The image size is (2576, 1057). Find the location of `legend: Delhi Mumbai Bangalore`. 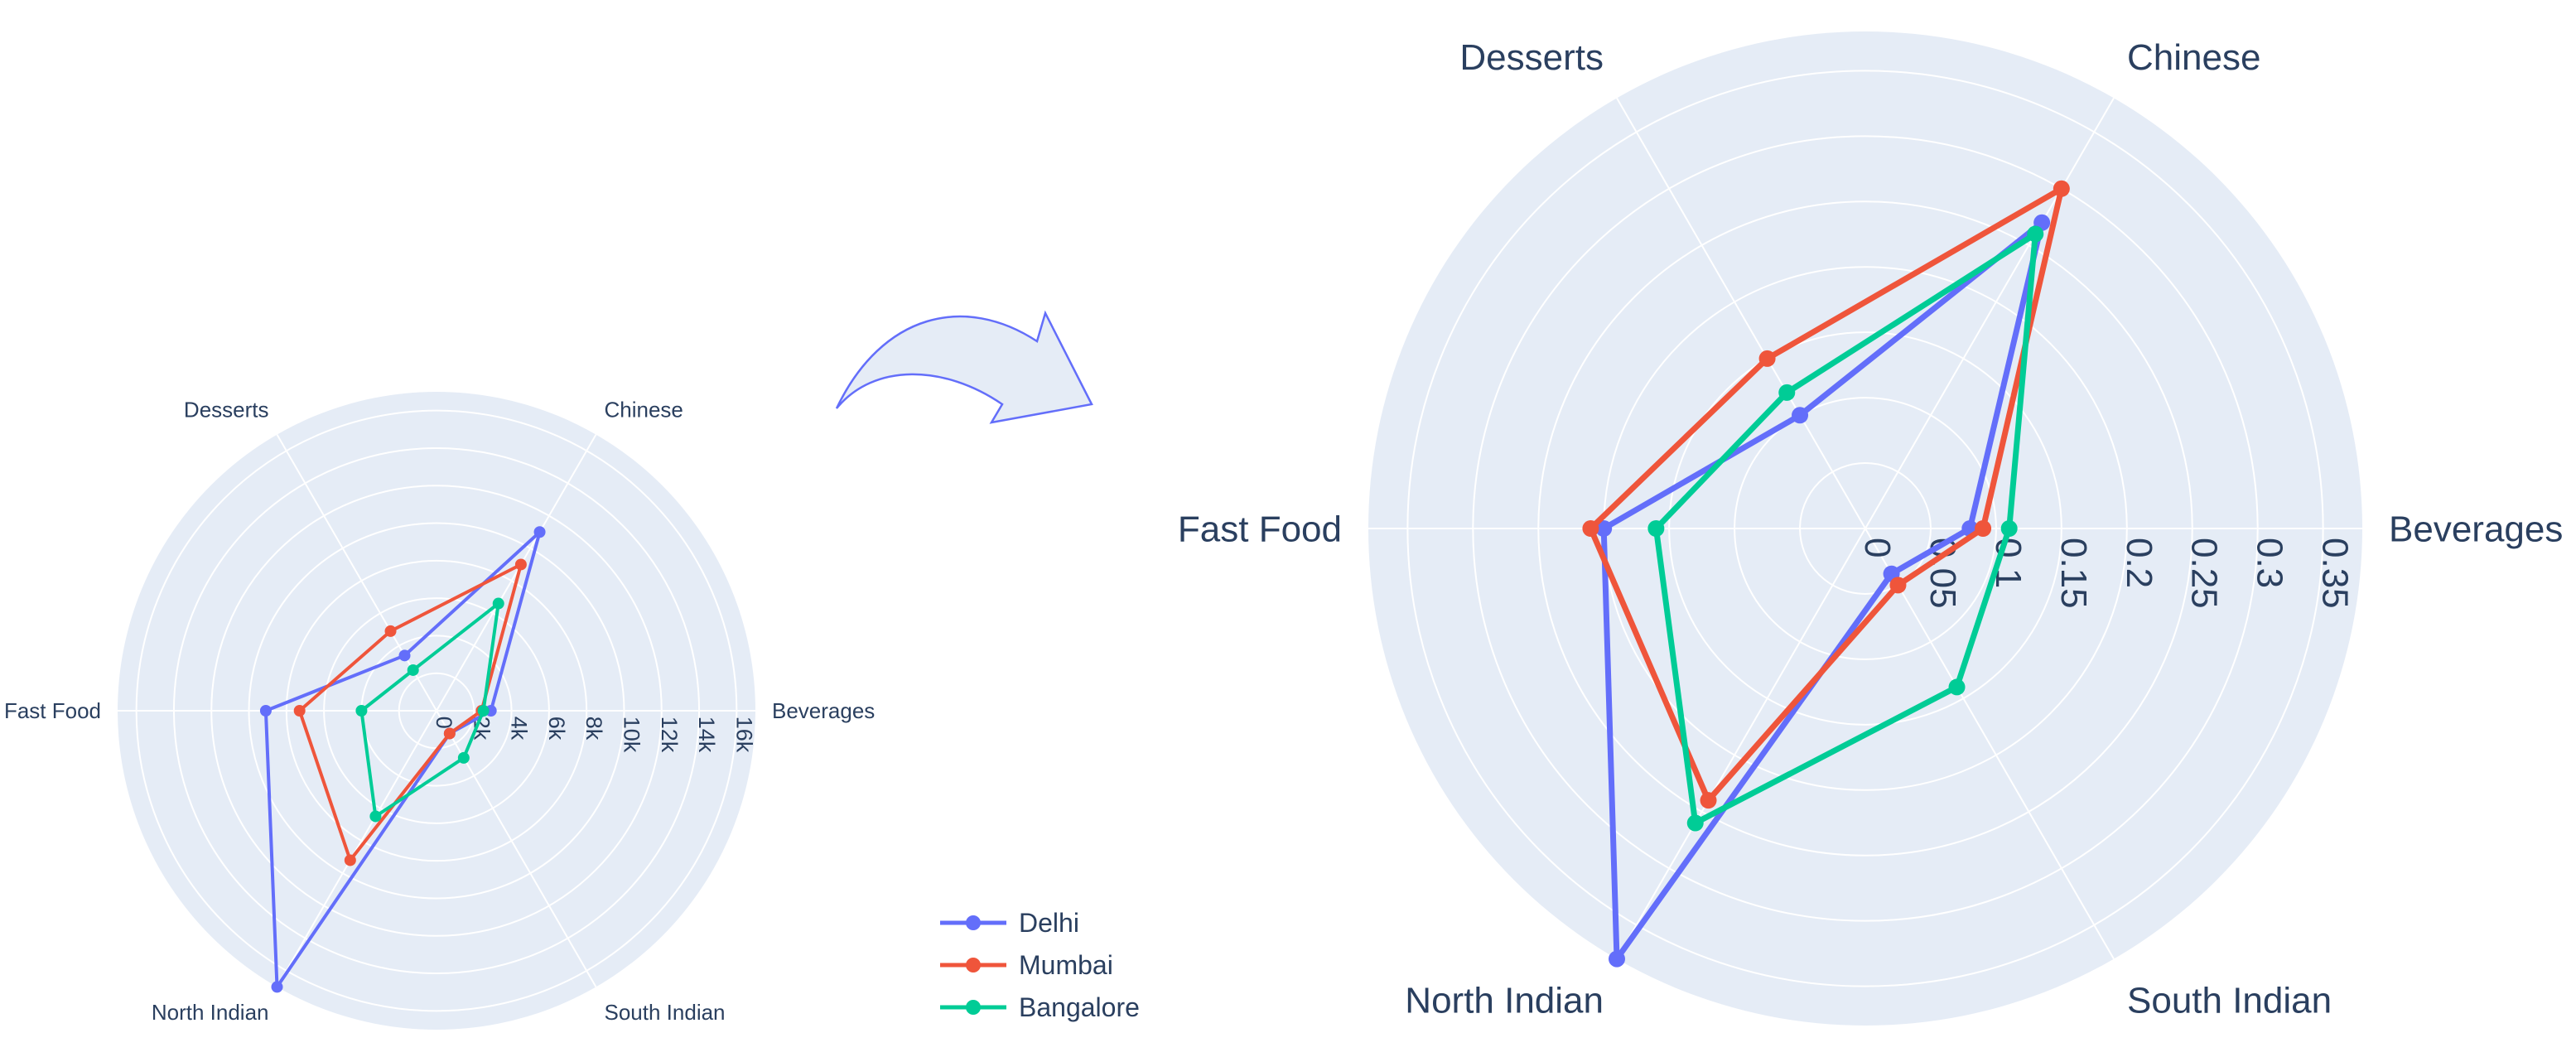

legend: Delhi Mumbai Bangalore is located at coordinates (1040, 965).